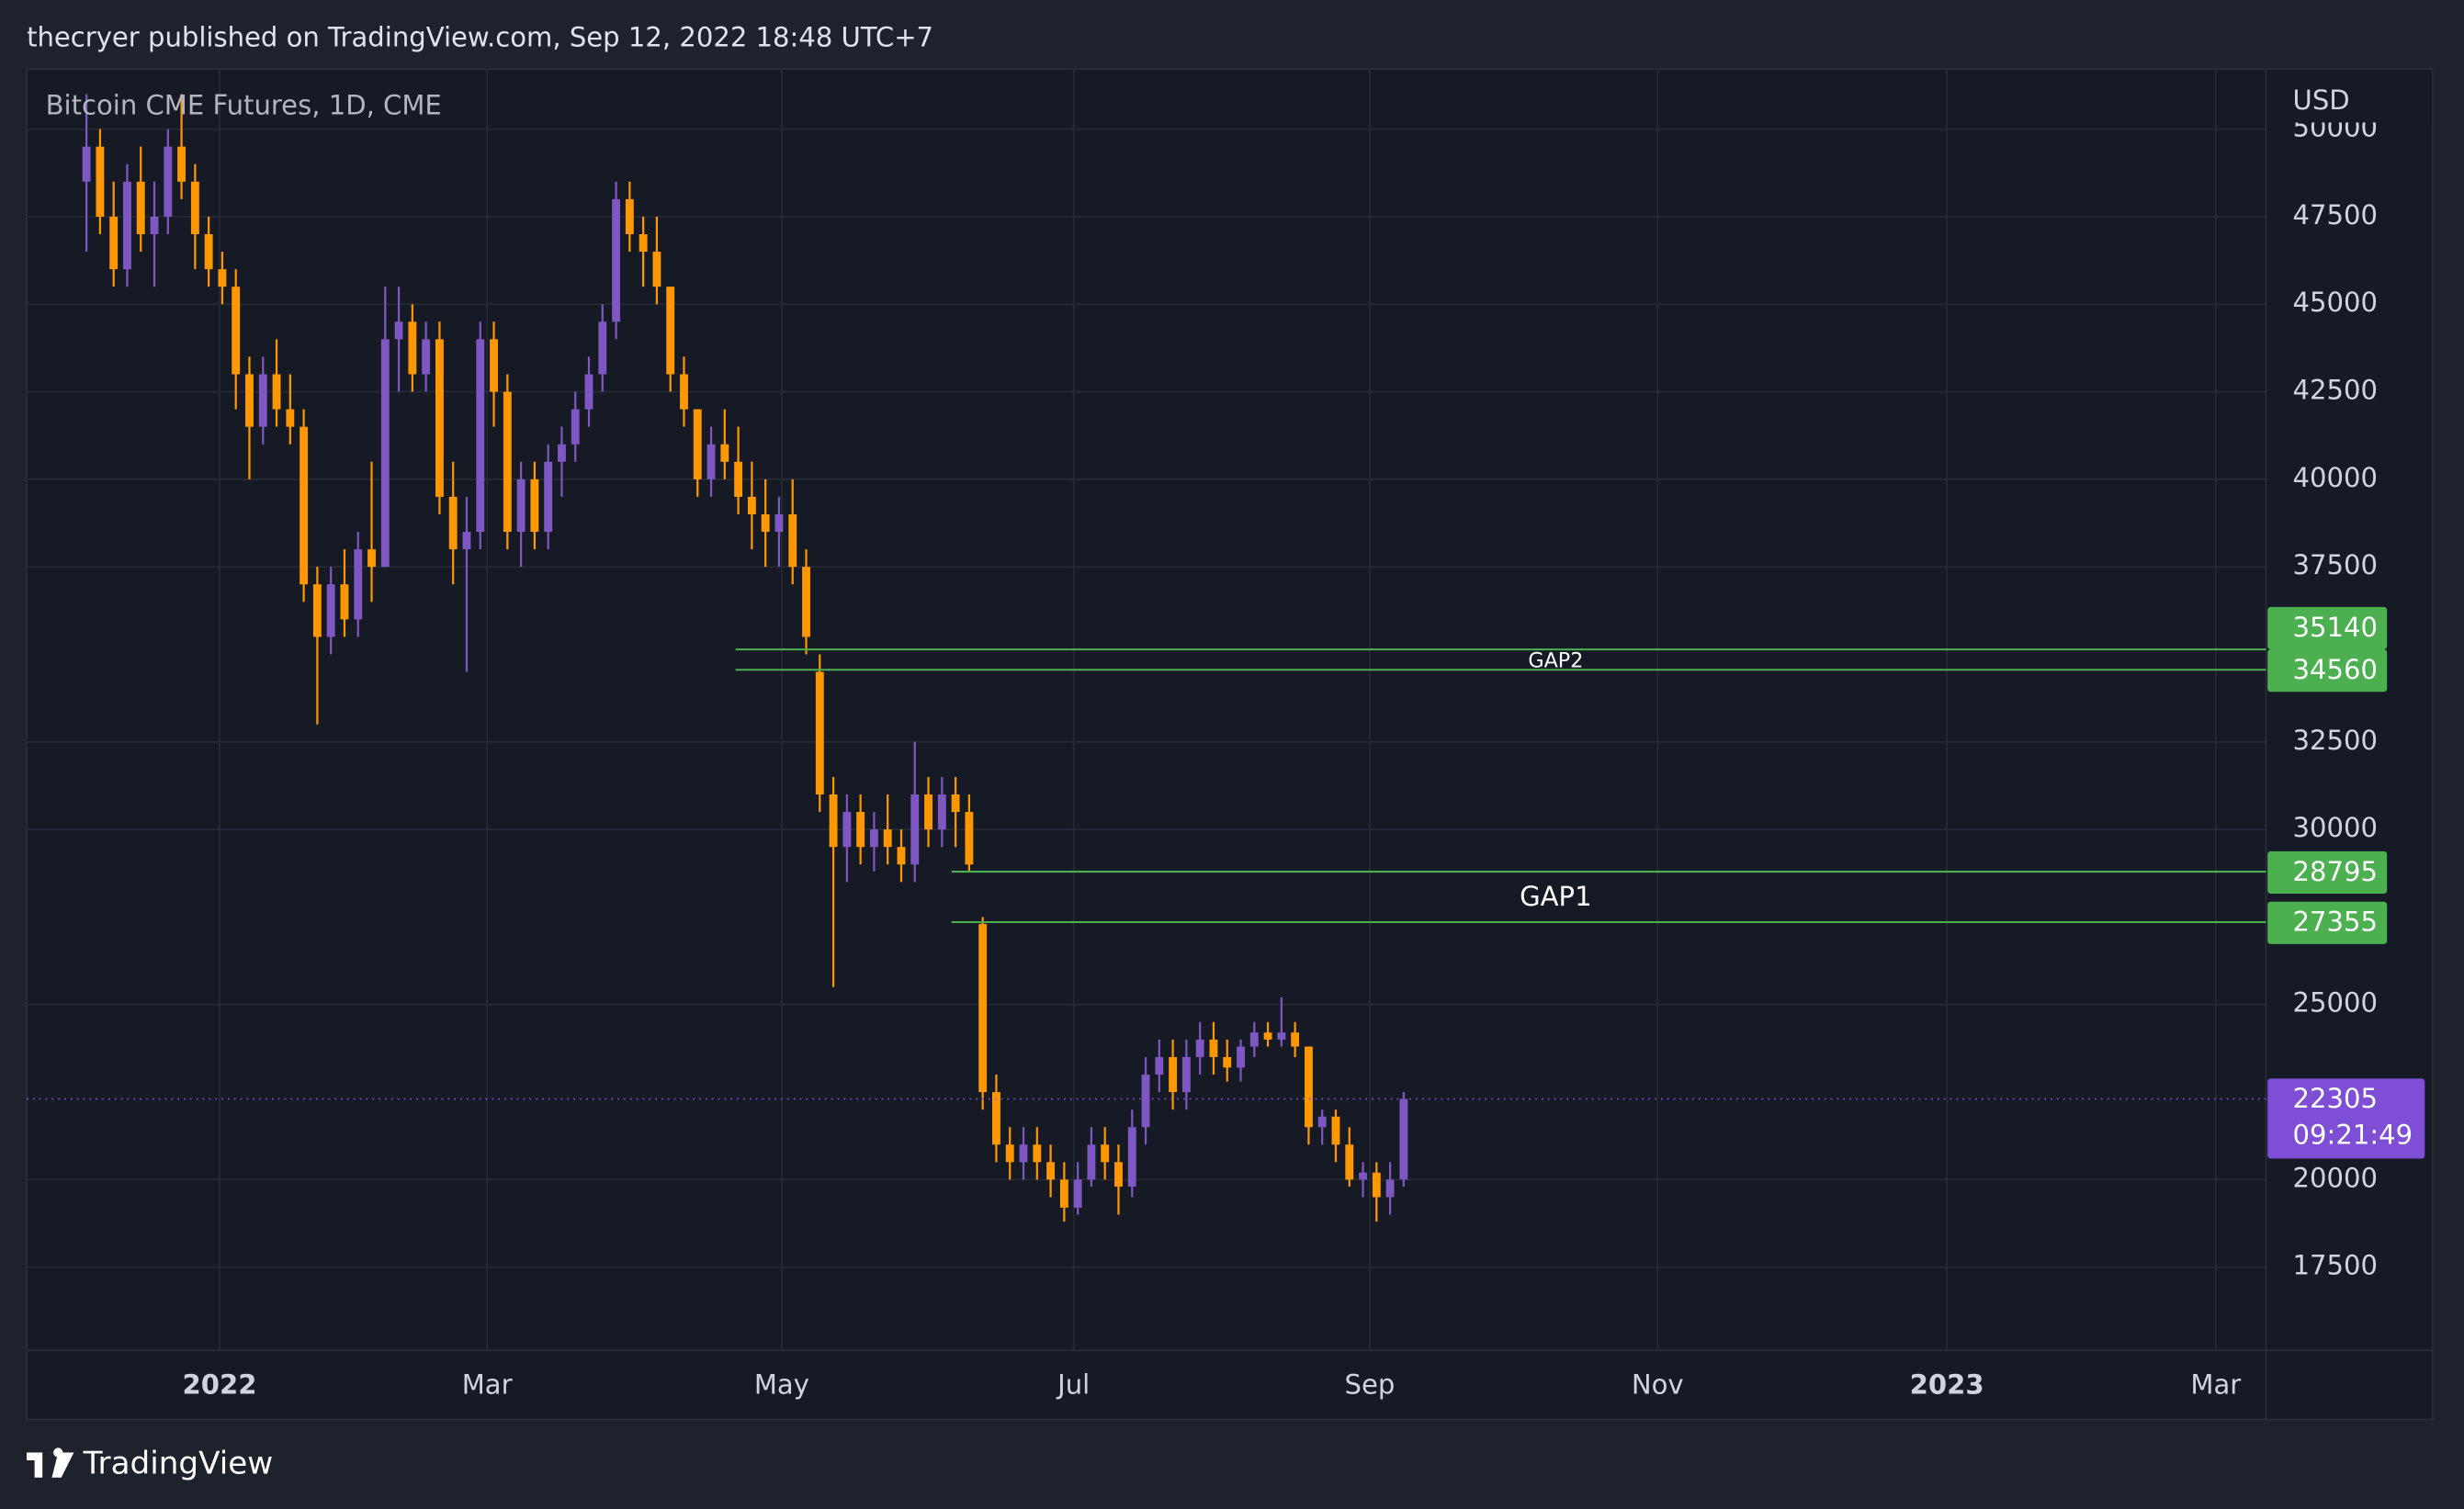  What do you see at coordinates (1555, 896) in the screenshot?
I see `gap-label: GAP1` at bounding box center [1555, 896].